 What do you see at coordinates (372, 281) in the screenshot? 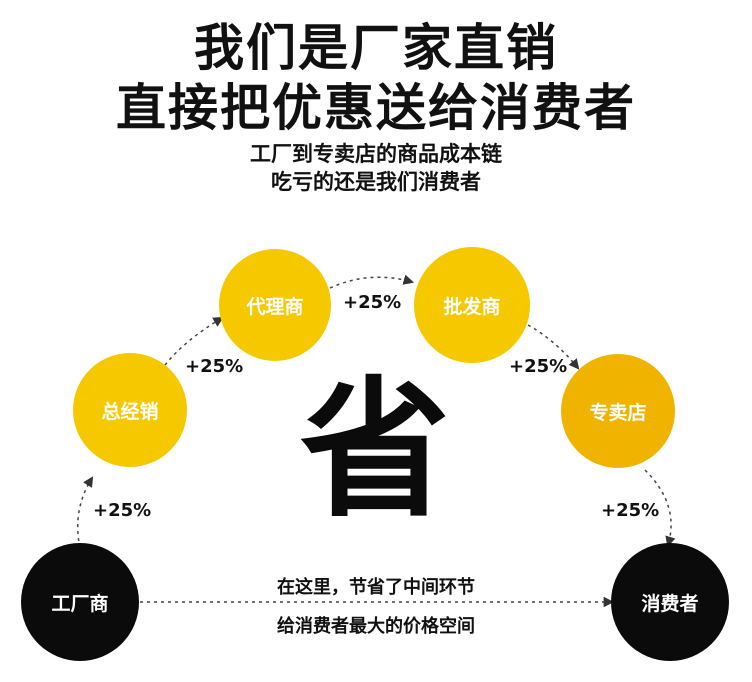
I see `arrow-agent-to-wholesaler` at bounding box center [372, 281].